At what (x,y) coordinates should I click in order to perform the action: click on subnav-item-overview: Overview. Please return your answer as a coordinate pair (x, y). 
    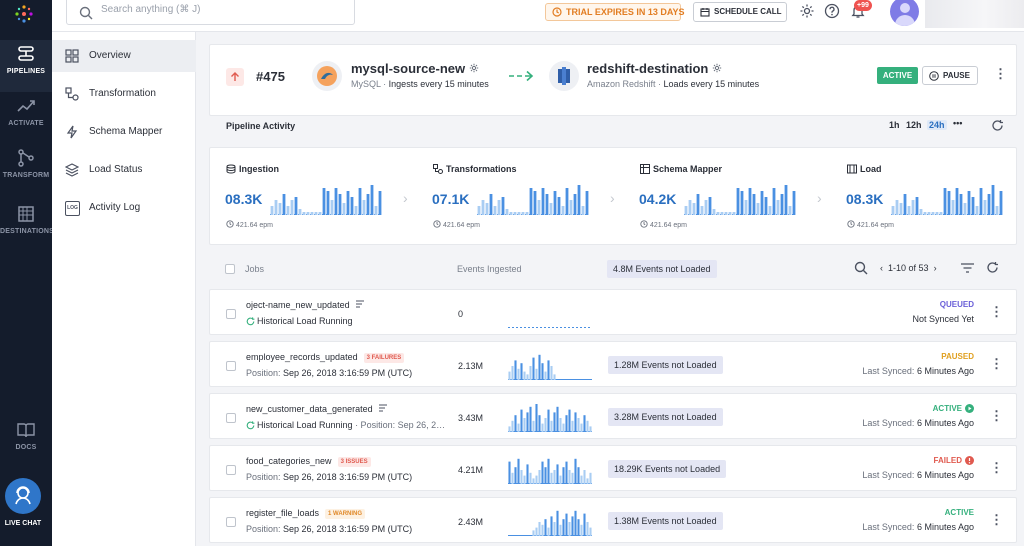
    Looking at the image, I should click on (124, 56).